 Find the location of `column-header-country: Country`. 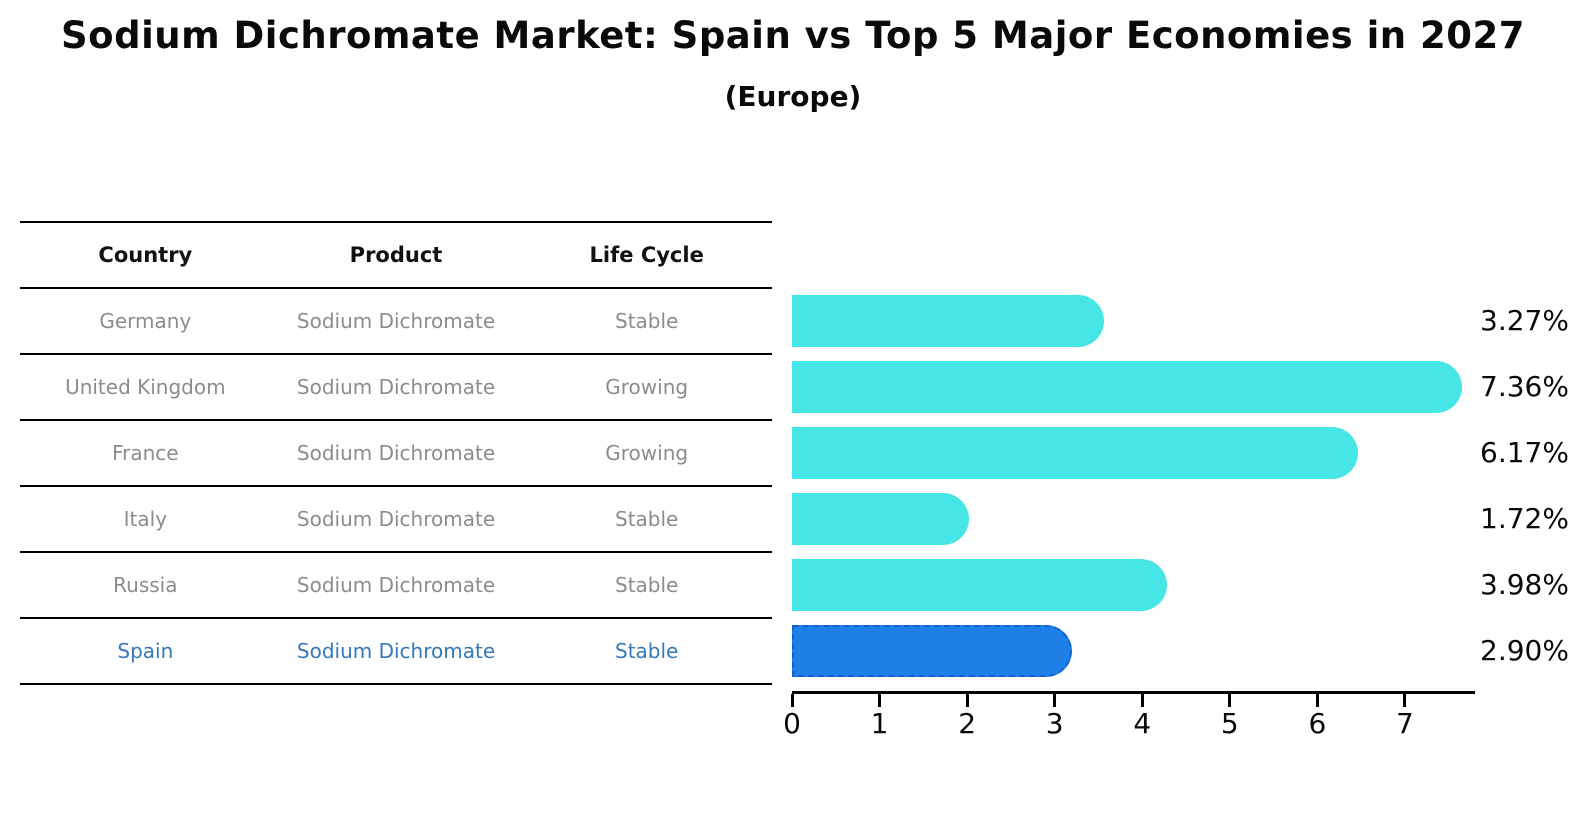

column-header-country: Country is located at coordinates (145, 255).